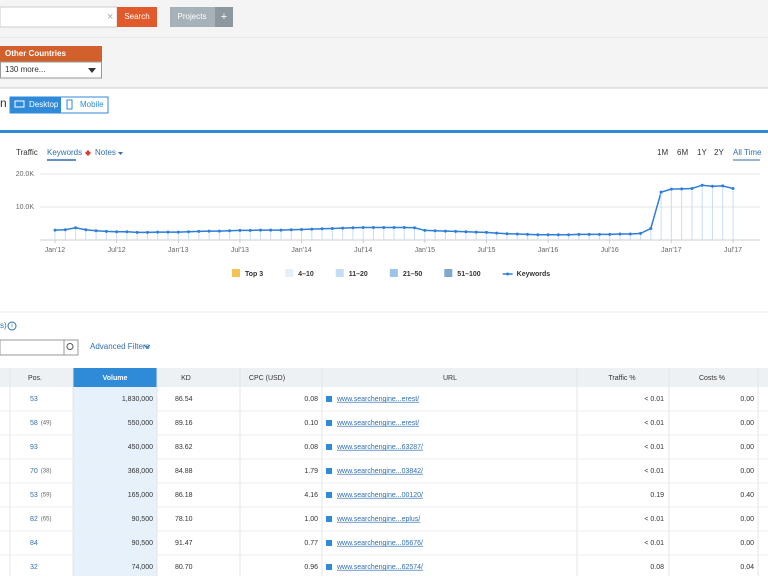 Image resolution: width=768 pixels, height=581 pixels. Describe the element at coordinates (682, 152) in the screenshot. I see `range: 6M` at that location.